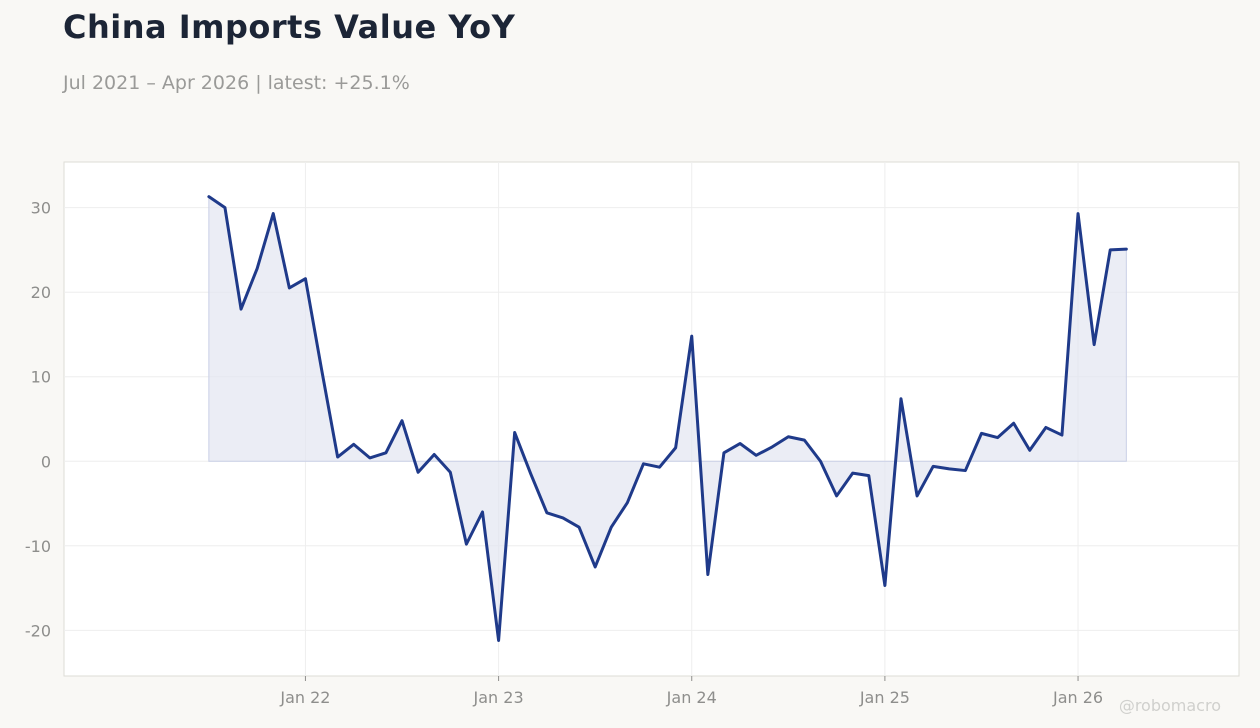 Image resolution: width=1260 pixels, height=728 pixels. What do you see at coordinates (498, 697) in the screenshot?
I see `x-tick-label: Jan 23` at bounding box center [498, 697].